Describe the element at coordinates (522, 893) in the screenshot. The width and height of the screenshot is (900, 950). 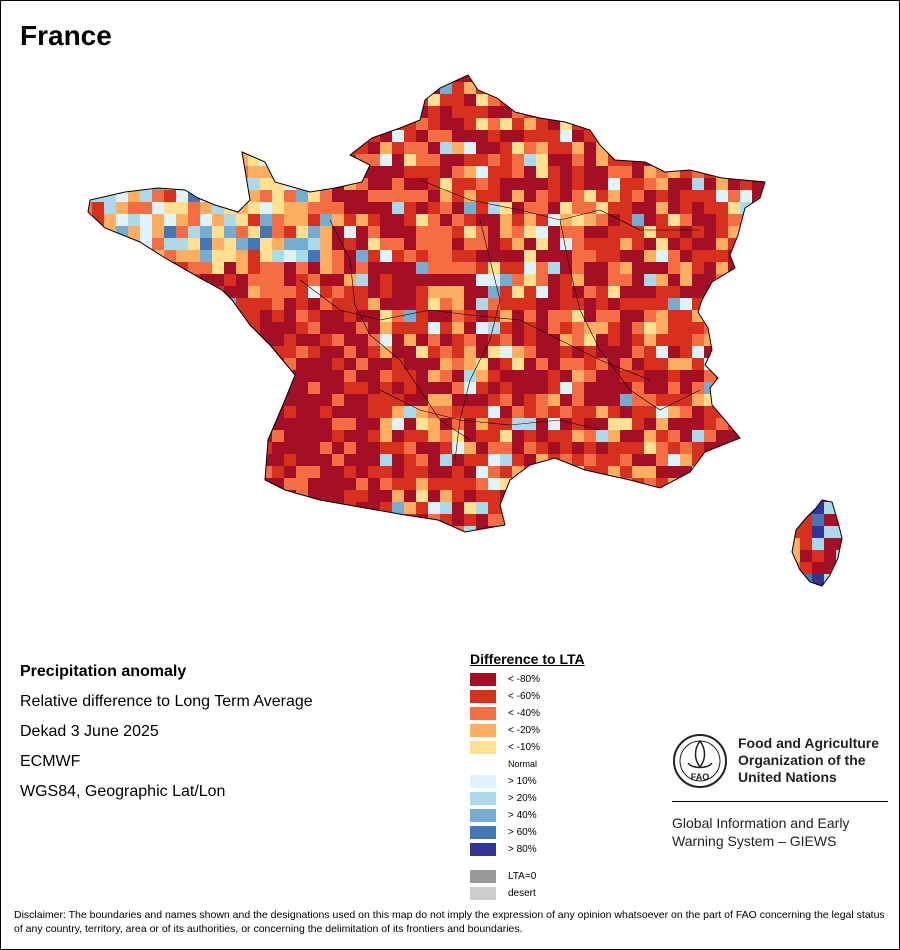
I see `legend-label: desert` at that location.